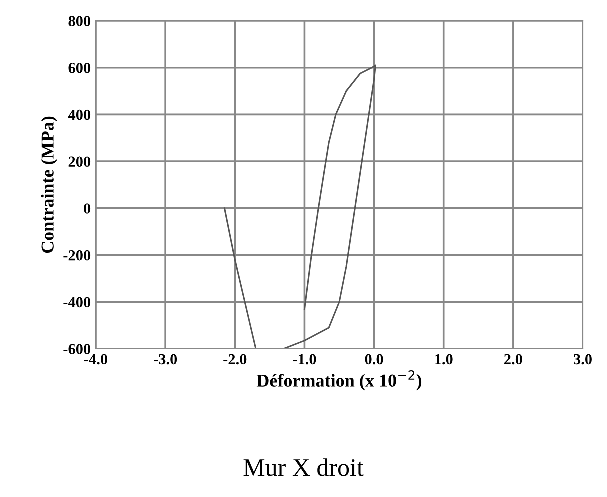 This screenshot has width=607, height=497. I want to click on x-tick-label: 3.0, so click(583, 359).